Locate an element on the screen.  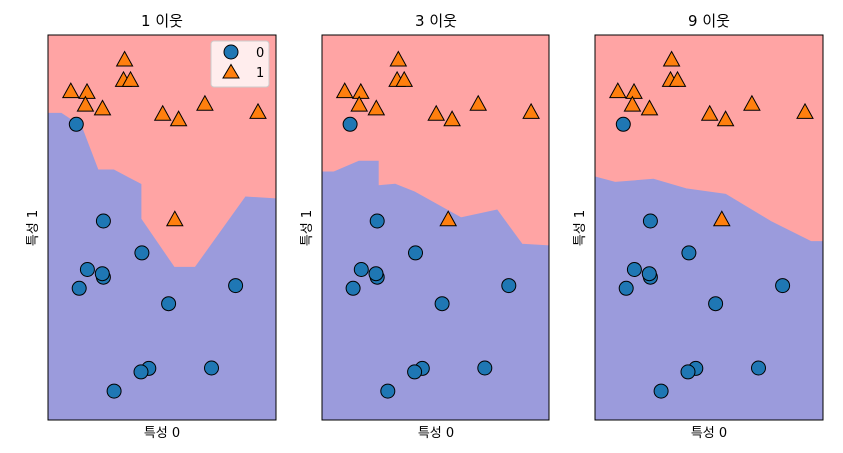
subplot-title: 9 이웃 is located at coordinates (709, 21).